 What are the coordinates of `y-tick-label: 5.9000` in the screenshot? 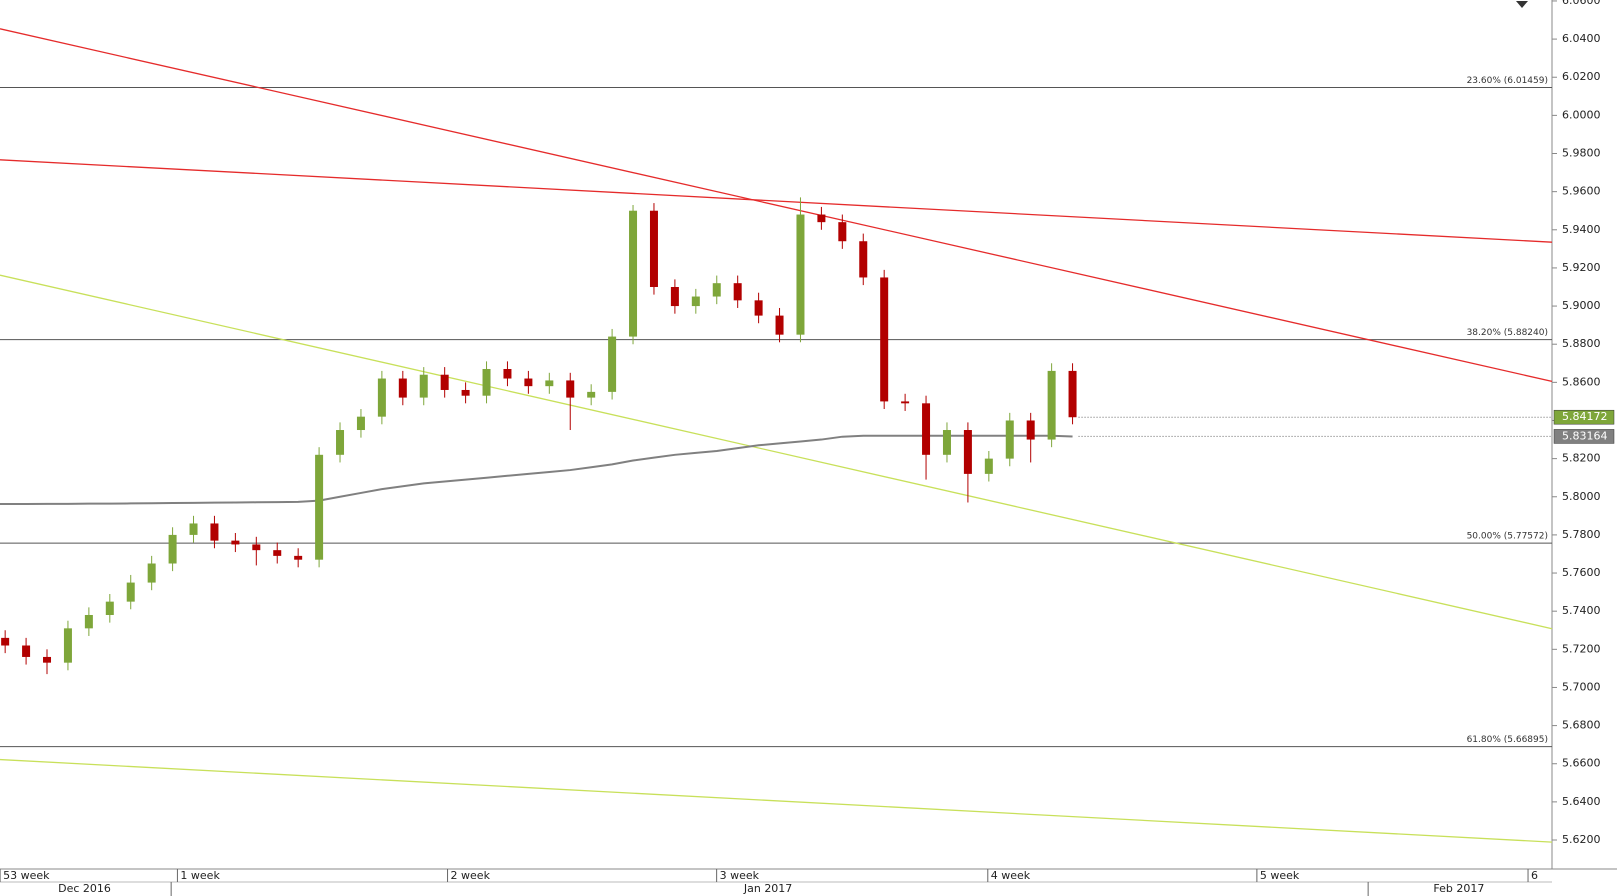 It's located at (1581, 305).